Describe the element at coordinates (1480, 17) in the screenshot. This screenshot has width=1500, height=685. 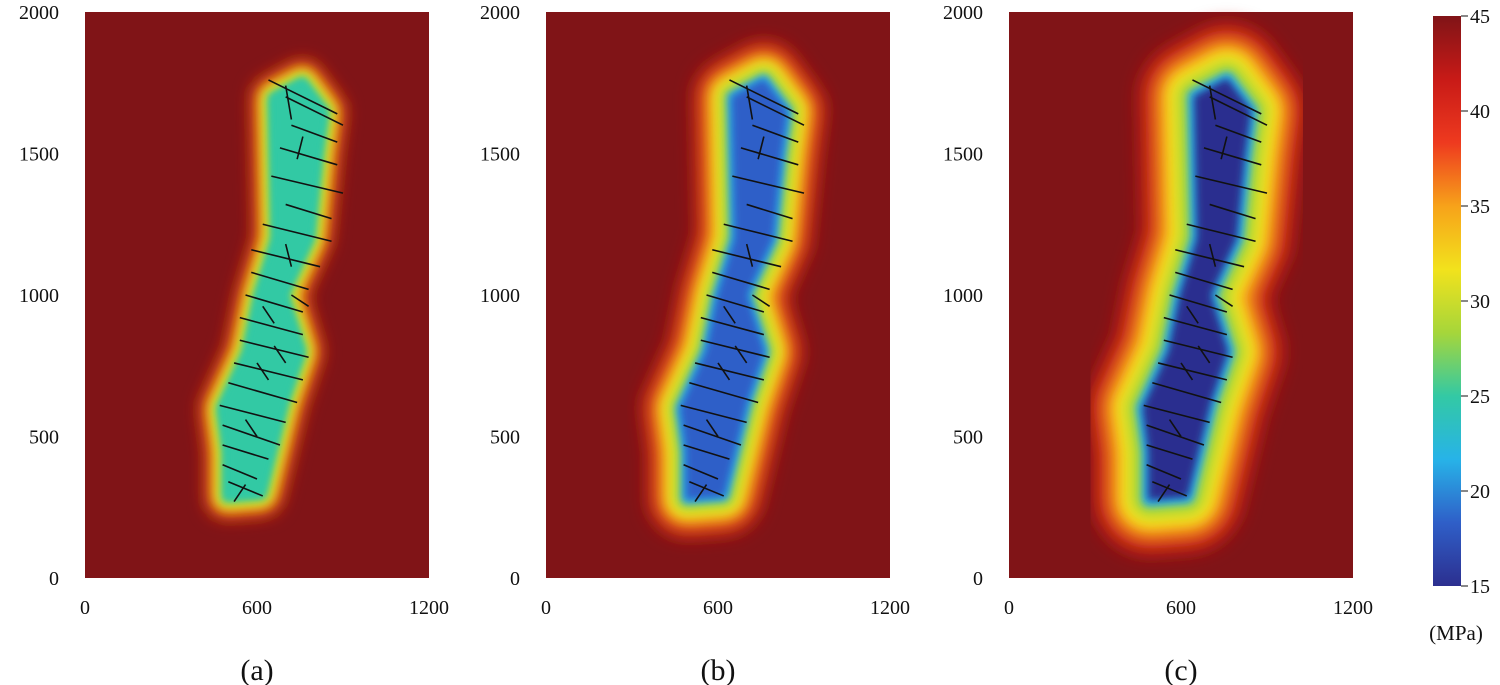
I see `colorbar-tick-label: 45` at that location.